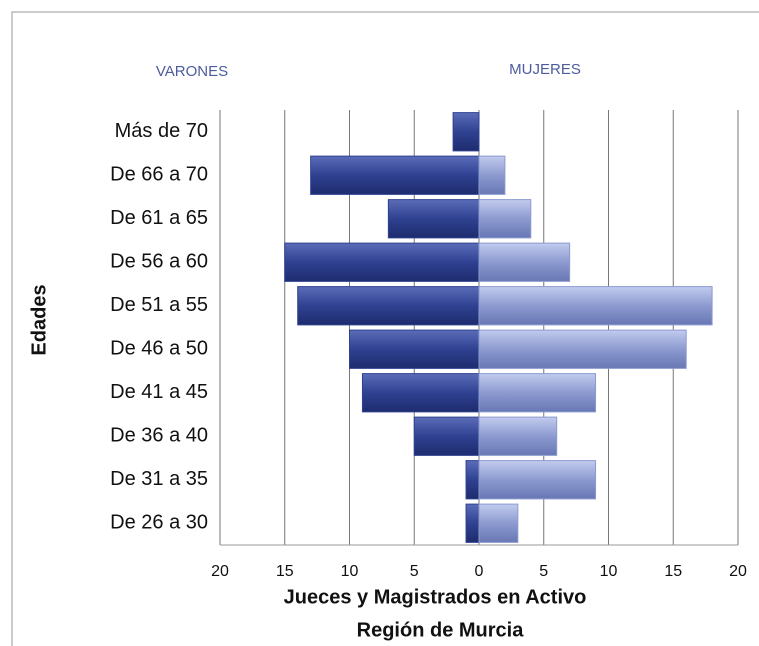 Image resolution: width=759 pixels, height=646 pixels. Describe the element at coordinates (39, 319) in the screenshot. I see `y-axis-title: Edades` at that location.